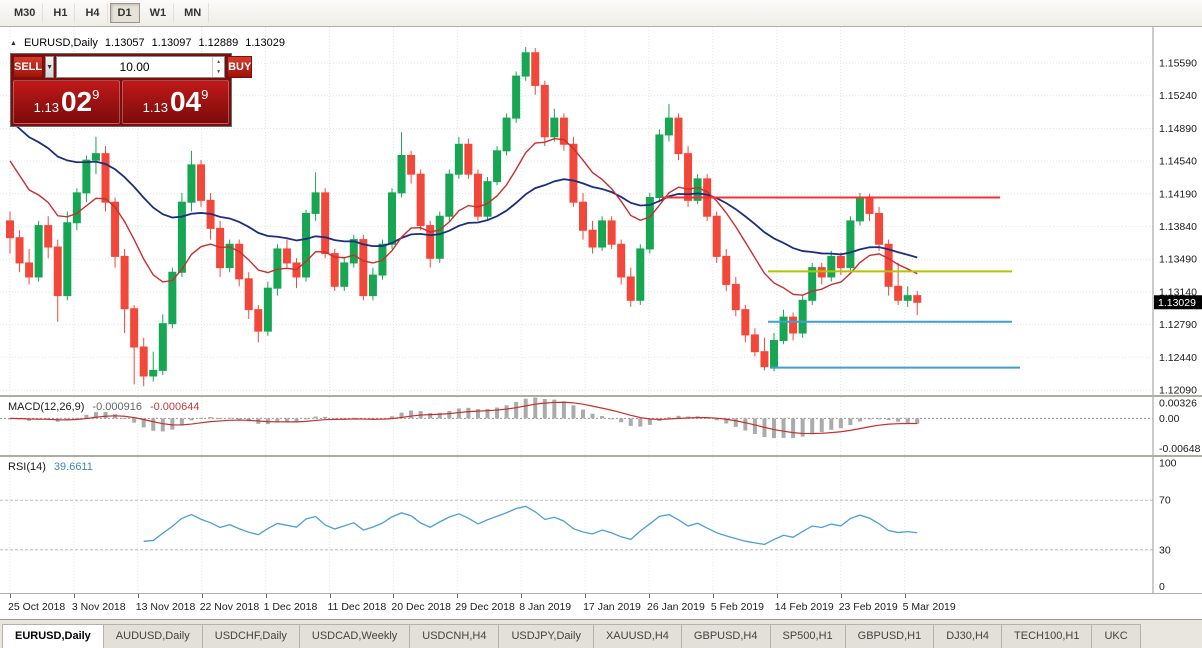 The height and width of the screenshot is (648, 1202). What do you see at coordinates (60, 13) in the screenshot?
I see `timeframe-button-h1: H1` at bounding box center [60, 13].